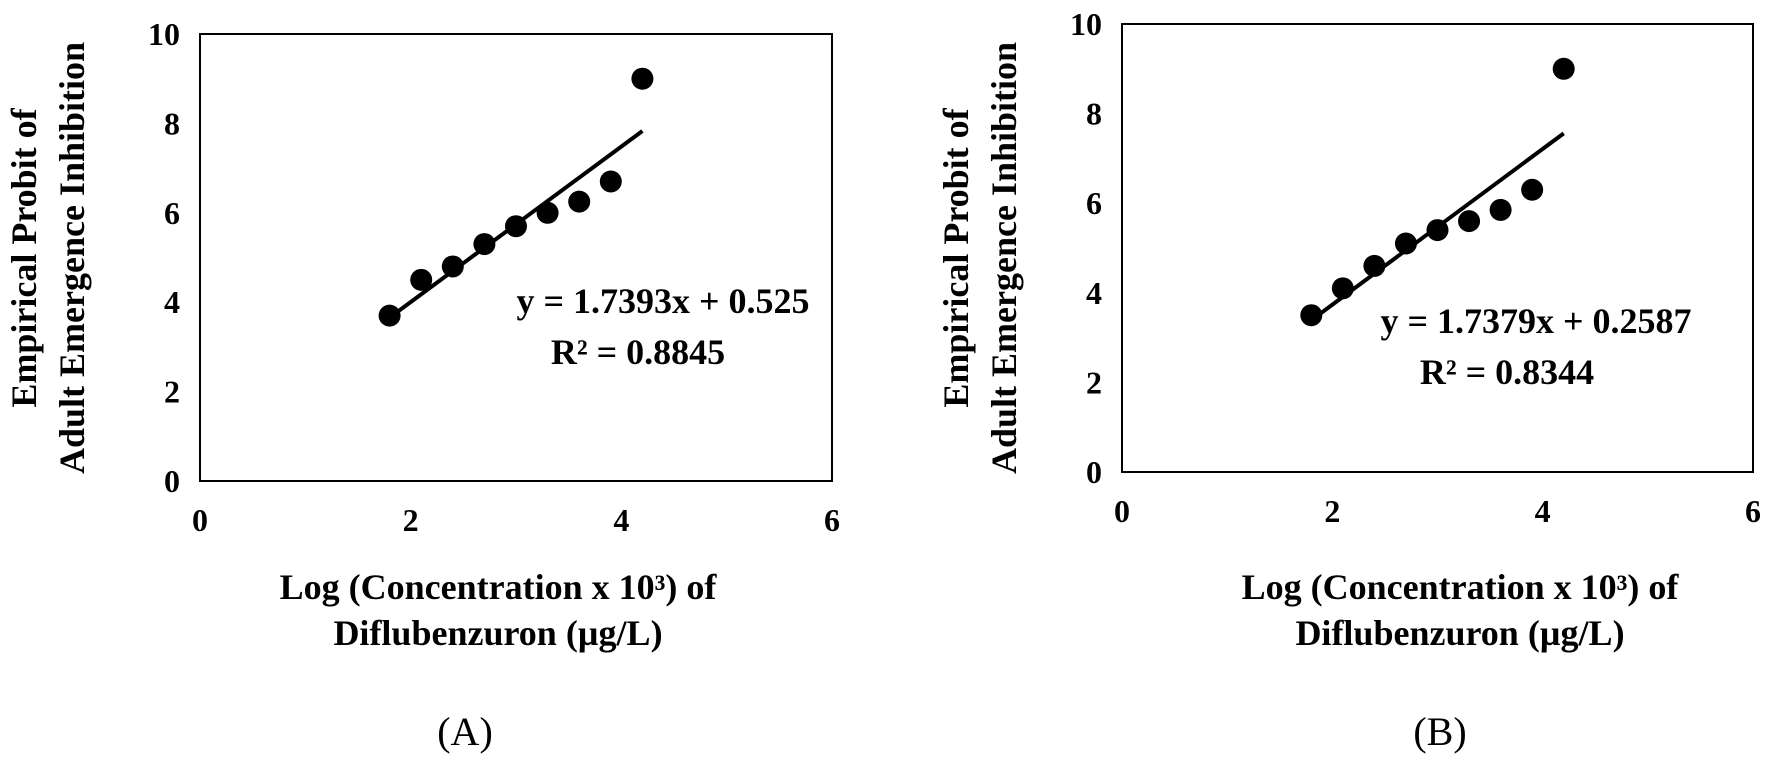 This screenshot has height=761, width=1772. What do you see at coordinates (662, 301) in the screenshot?
I see `equation-label: y = 1.7393x + 0.525` at bounding box center [662, 301].